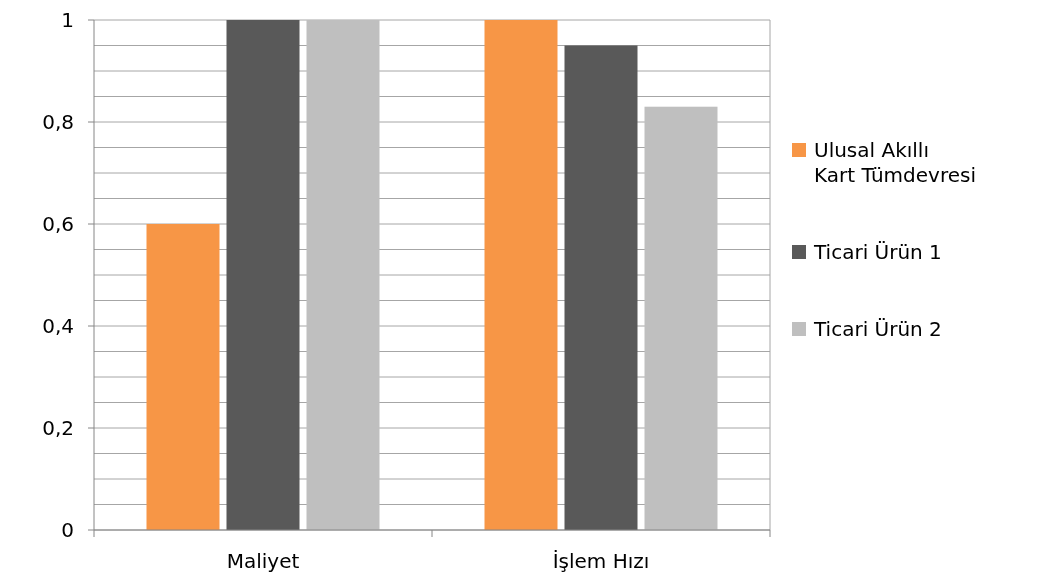  Describe the element at coordinates (58, 326) in the screenshot. I see `y-tick-label: 0,4` at that location.